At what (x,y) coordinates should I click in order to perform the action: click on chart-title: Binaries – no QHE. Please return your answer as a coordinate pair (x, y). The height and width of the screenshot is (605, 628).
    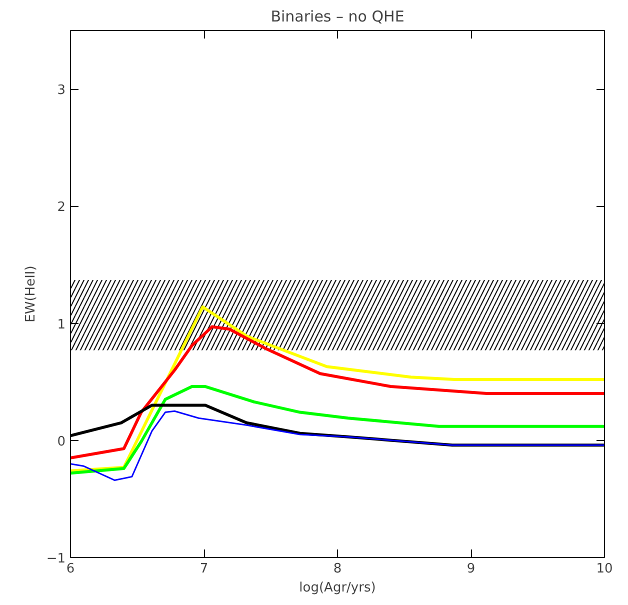
    Looking at the image, I should click on (337, 17).